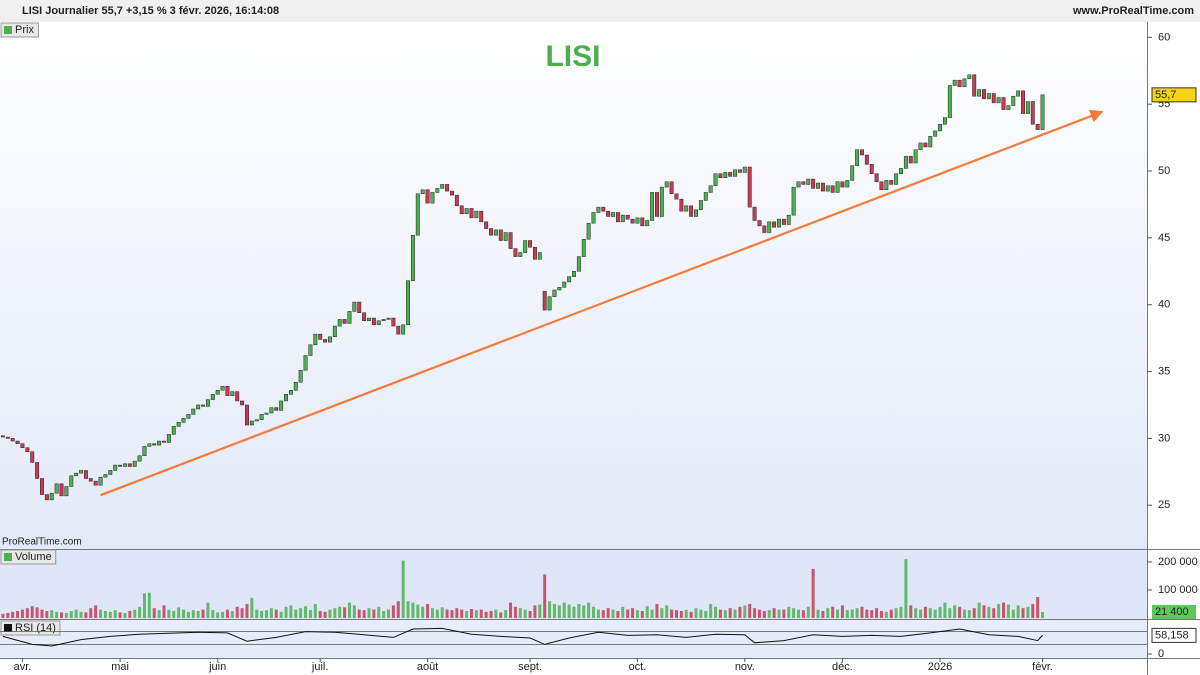  What do you see at coordinates (1164, 171) in the screenshot?
I see `y-tick-label: 50` at bounding box center [1164, 171].